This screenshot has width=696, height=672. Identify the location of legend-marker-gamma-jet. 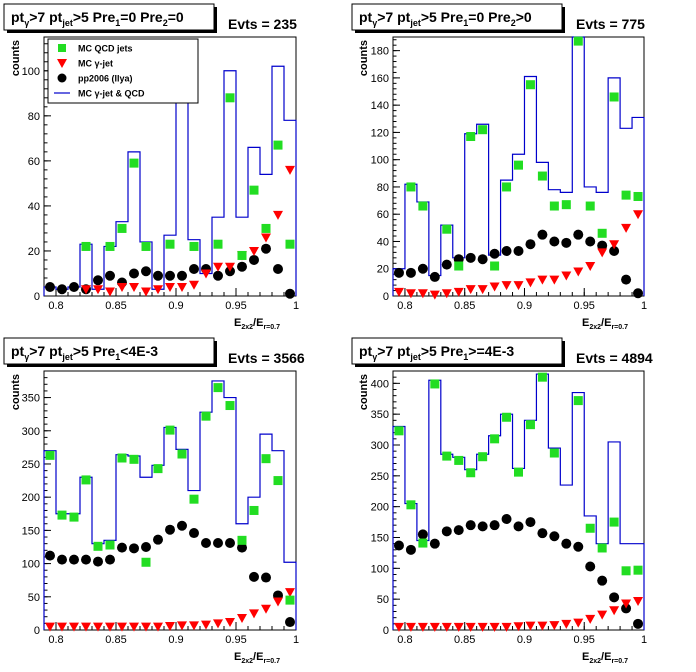
(62, 63).